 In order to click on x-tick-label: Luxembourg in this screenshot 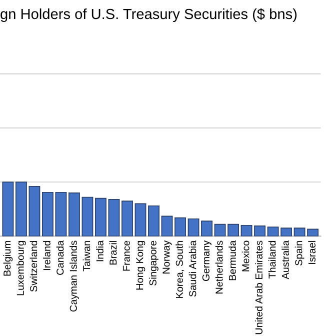, I will do `click(21, 268)`.